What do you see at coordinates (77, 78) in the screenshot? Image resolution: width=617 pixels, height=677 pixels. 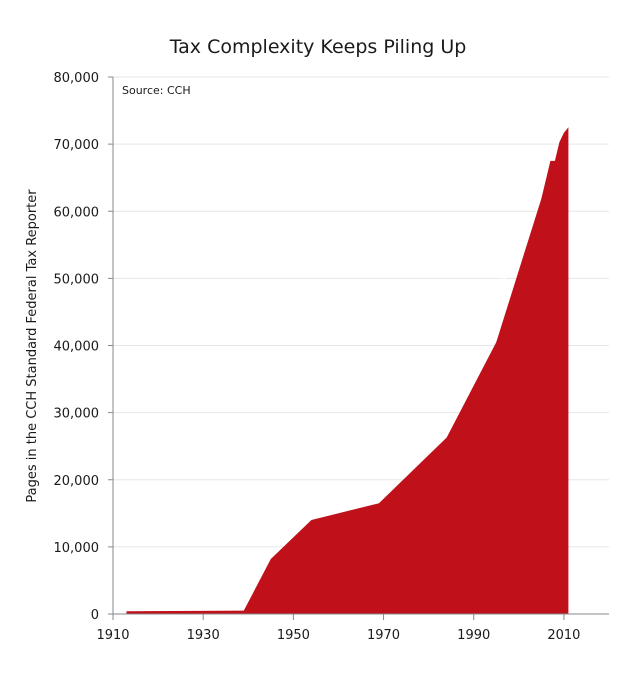 I see `y-tick-label: 80,000` at bounding box center [77, 78].